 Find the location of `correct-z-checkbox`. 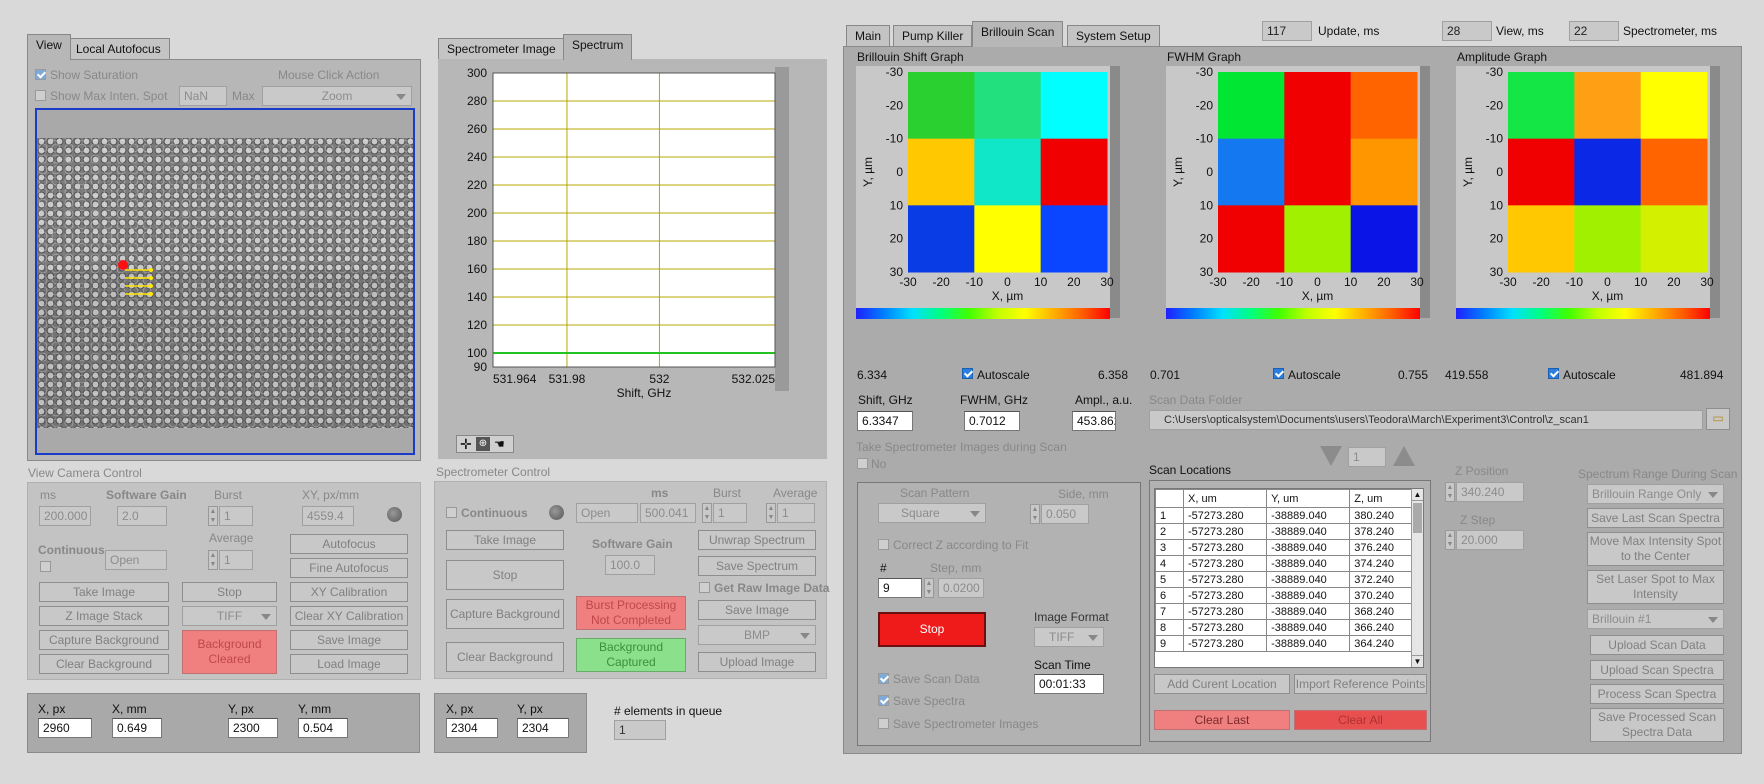

correct-z-checkbox is located at coordinates (883, 544).